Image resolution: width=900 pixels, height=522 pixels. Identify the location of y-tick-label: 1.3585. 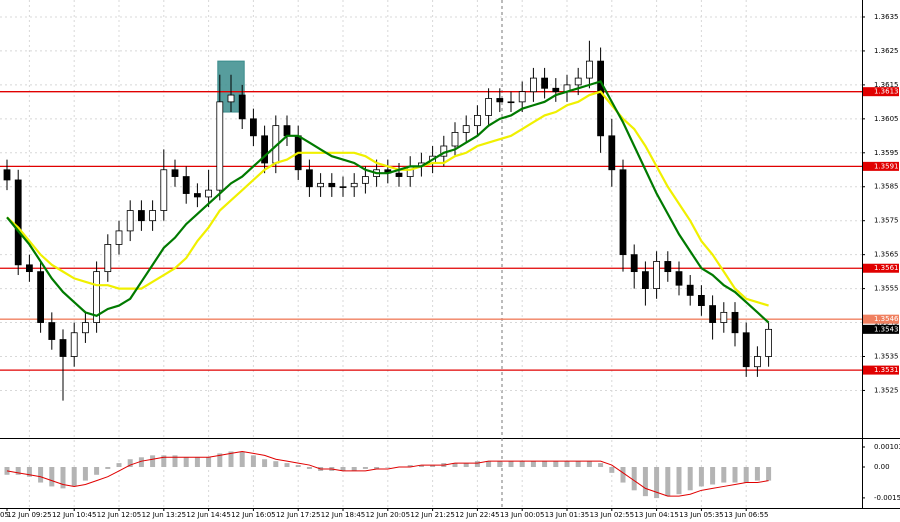
(886, 187).